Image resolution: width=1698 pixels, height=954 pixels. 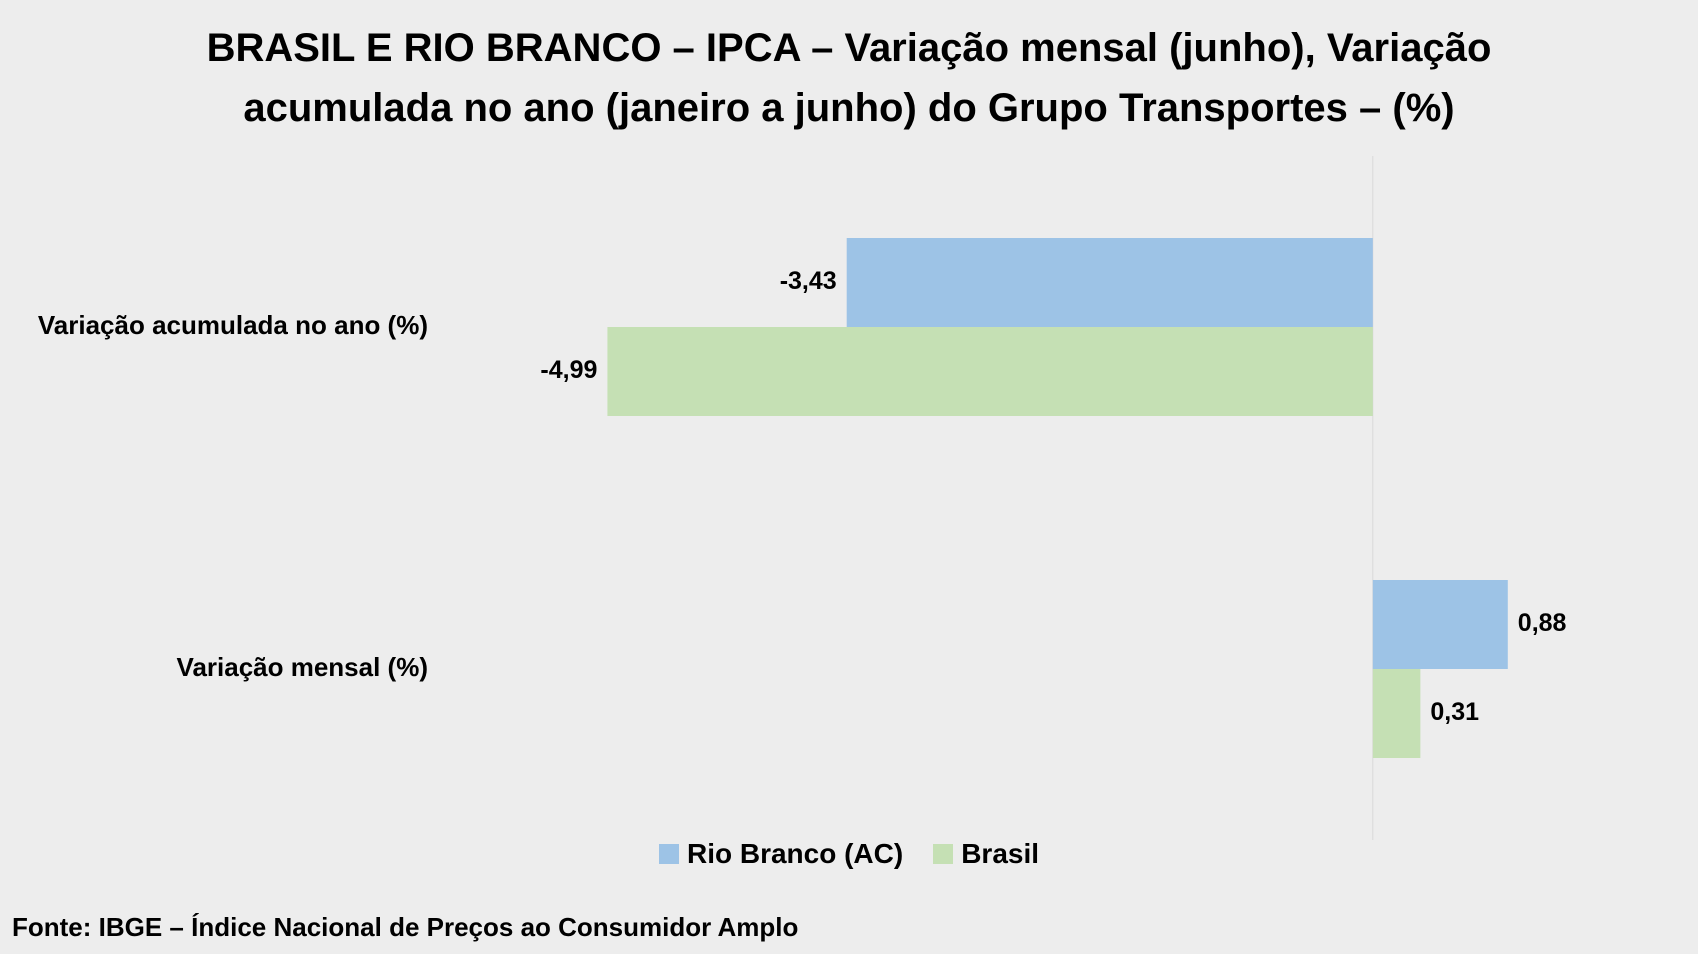 I want to click on legend-item-rio-branco: Rio Branco (AC), so click(x=781, y=854).